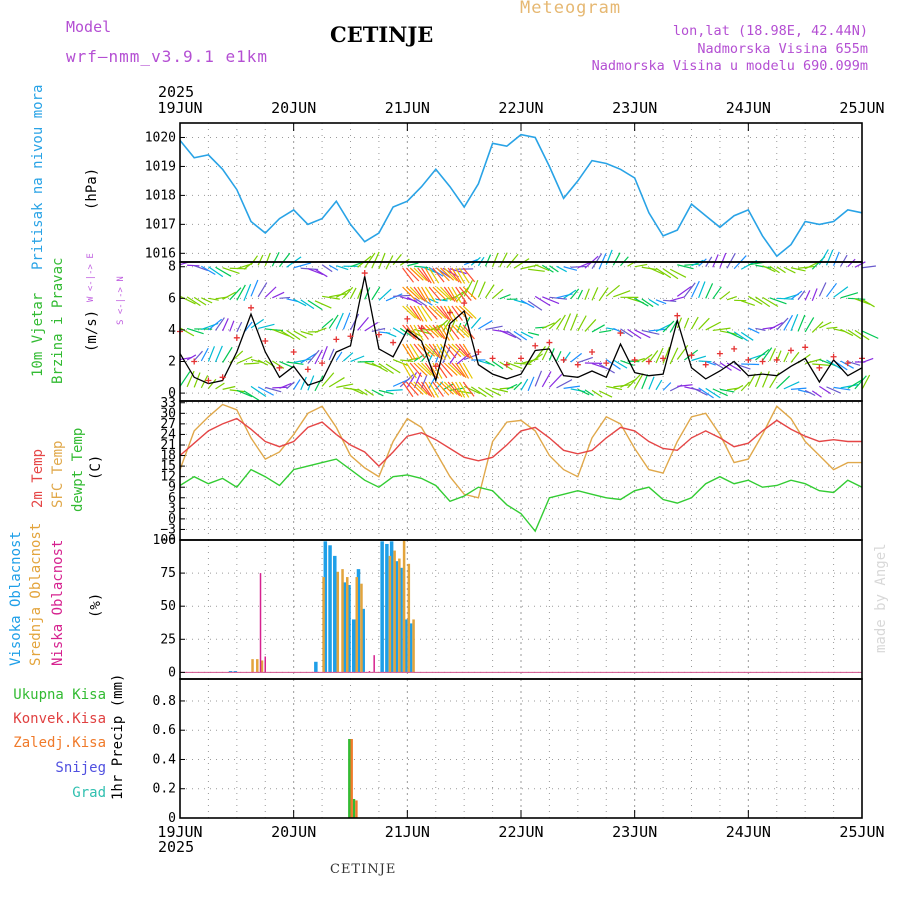 This screenshot has width=900, height=900. Describe the element at coordinates (172, 508) in the screenshot. I see `y-tick-label: 3` at that location.